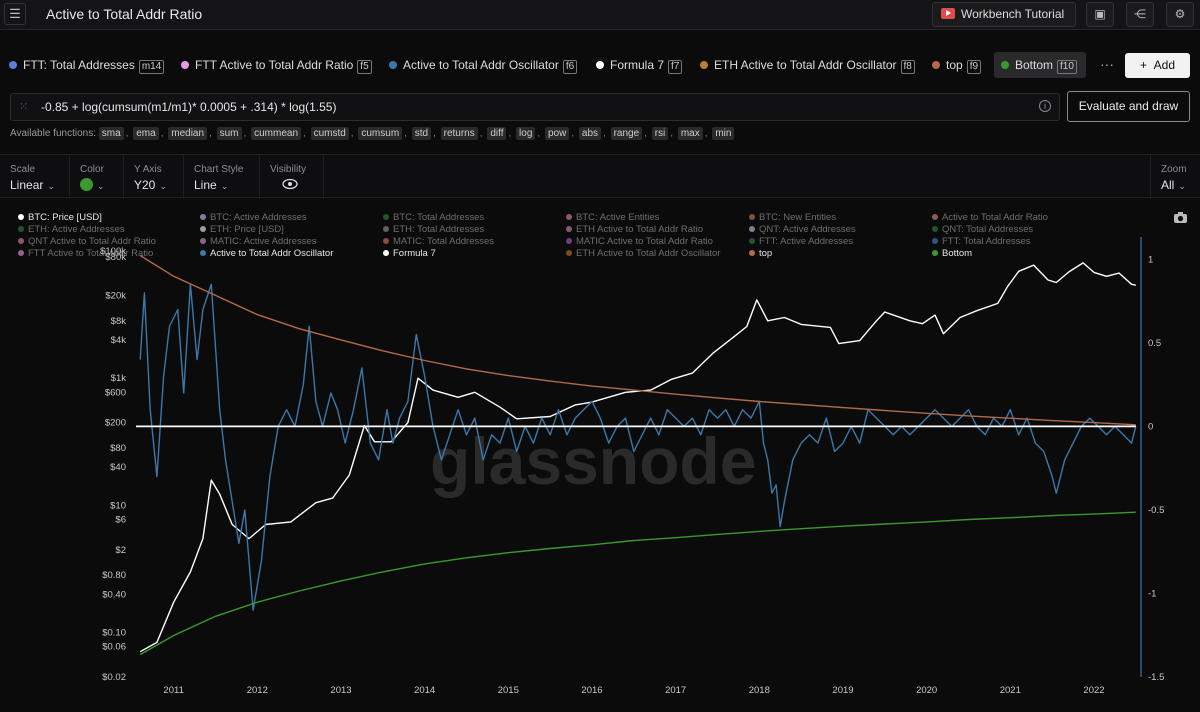 The width and height of the screenshot is (1200, 712). Describe the element at coordinates (690, 133) in the screenshot. I see `function-chip: max` at that location.